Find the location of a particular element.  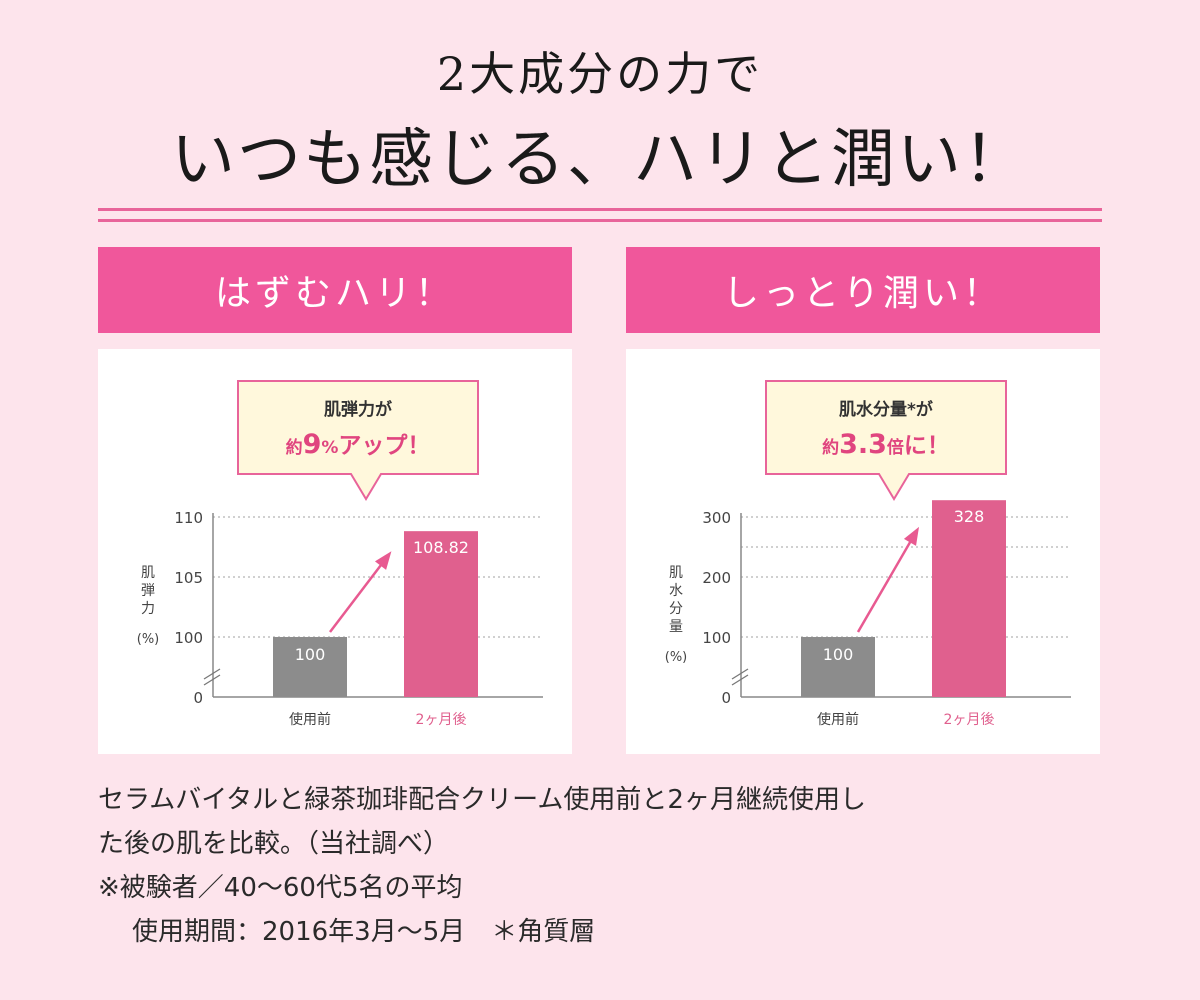

panel-header-moisture: しっとり潤い！ is located at coordinates (863, 290).